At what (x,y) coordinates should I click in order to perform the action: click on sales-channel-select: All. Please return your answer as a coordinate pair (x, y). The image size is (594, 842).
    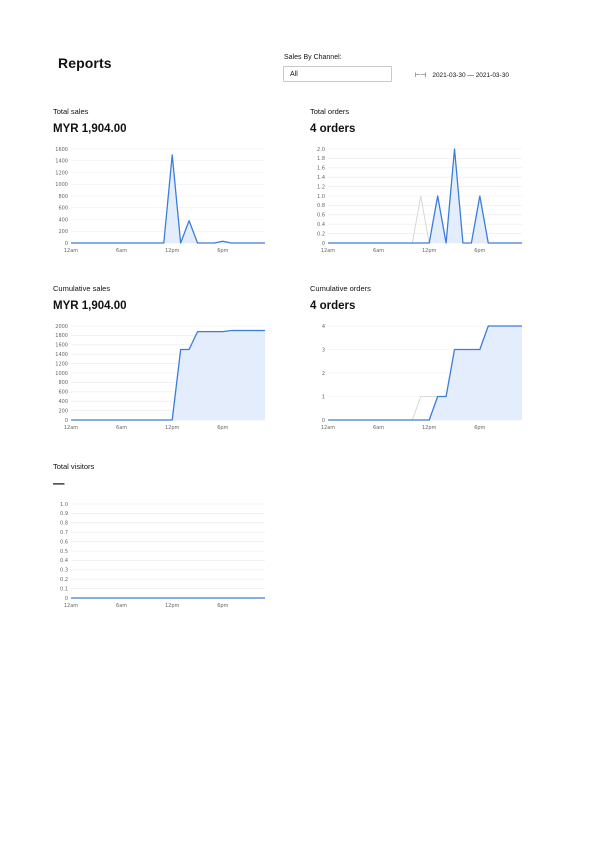
    Looking at the image, I should click on (337, 74).